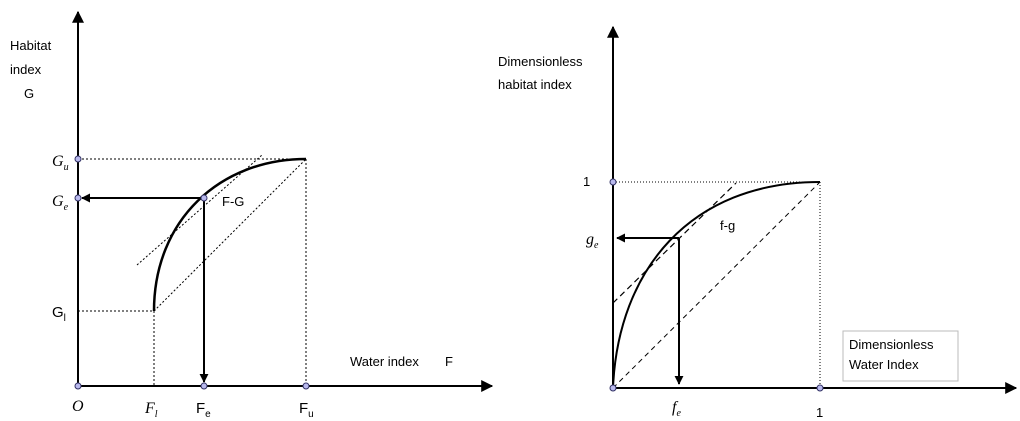 The image size is (1020, 421). Describe the element at coordinates (204, 198) in the screenshot. I see `left-equilibrium-point` at that location.